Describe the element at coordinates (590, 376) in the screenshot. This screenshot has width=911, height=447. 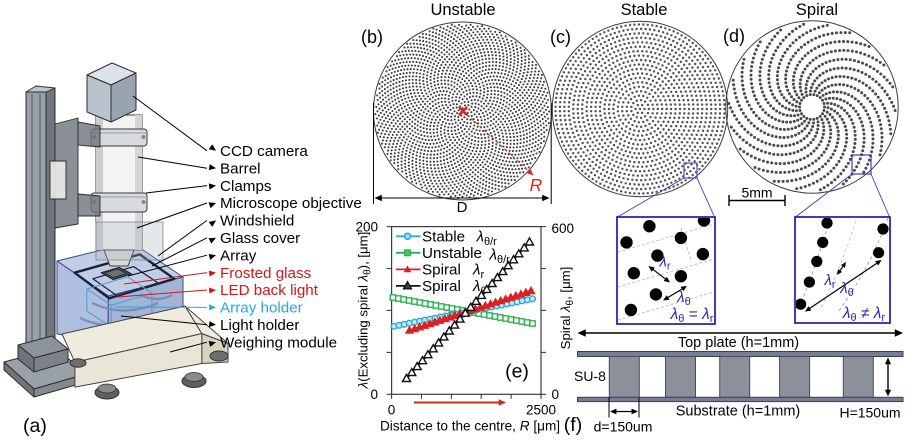
I see `svg-text: SU-8` at that location.